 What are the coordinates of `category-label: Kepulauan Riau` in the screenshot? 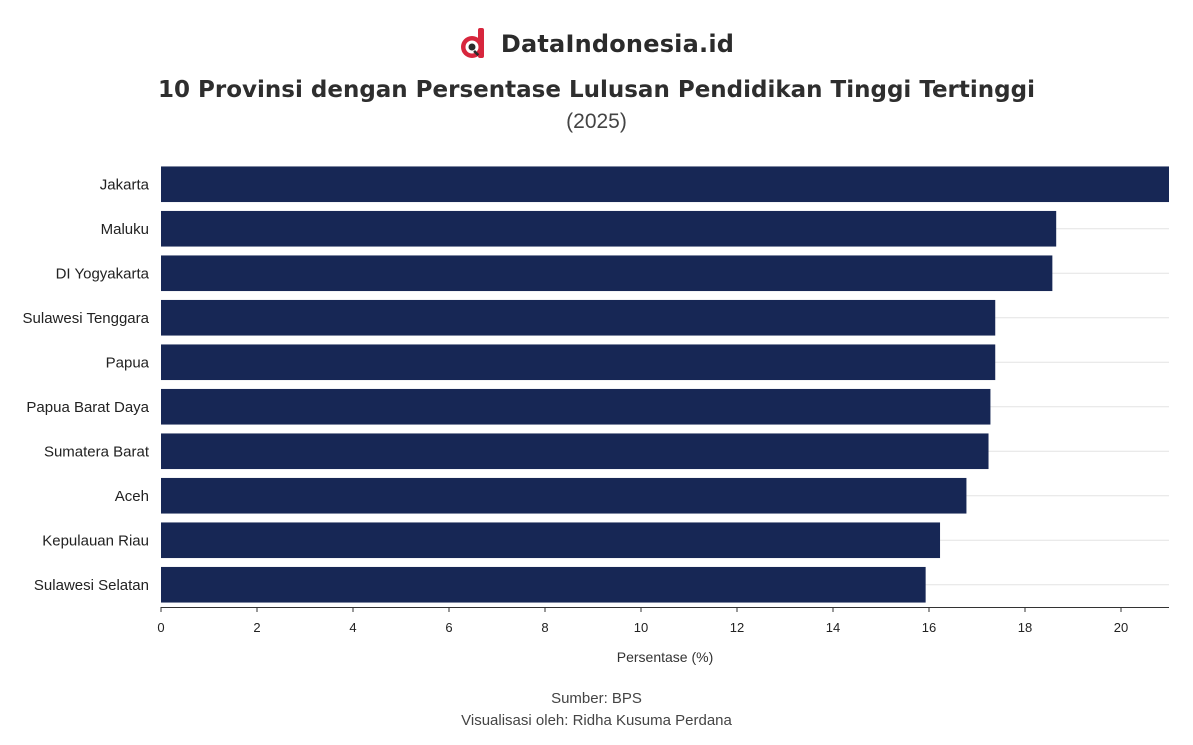 It's located at (95, 540).